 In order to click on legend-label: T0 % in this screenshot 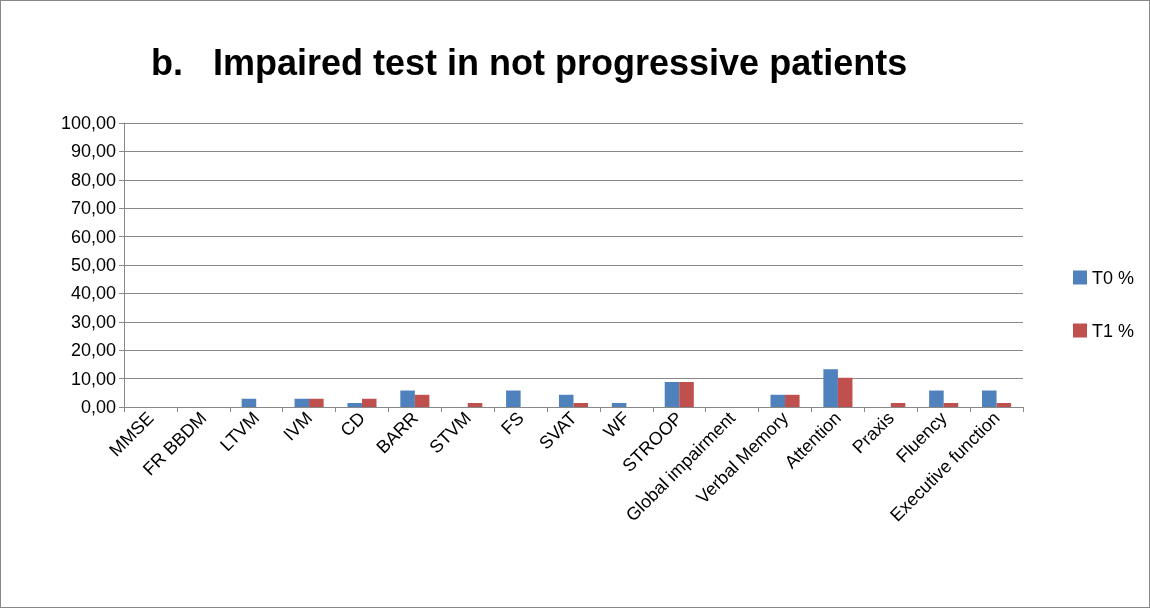, I will do `click(1112, 277)`.